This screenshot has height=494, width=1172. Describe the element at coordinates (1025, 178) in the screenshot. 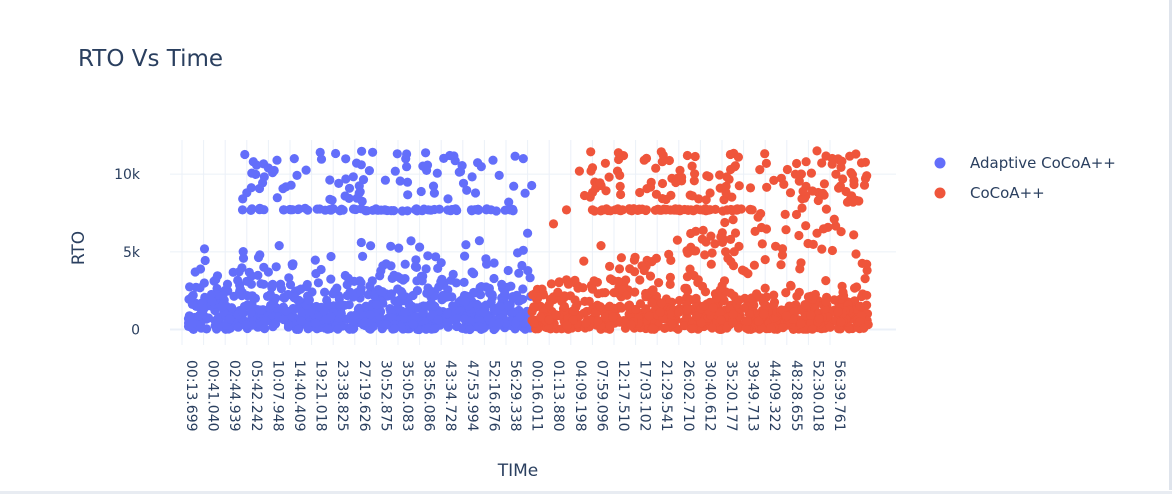

I see `legend: Adaptive CoCoA++ CoCoA++` at that location.